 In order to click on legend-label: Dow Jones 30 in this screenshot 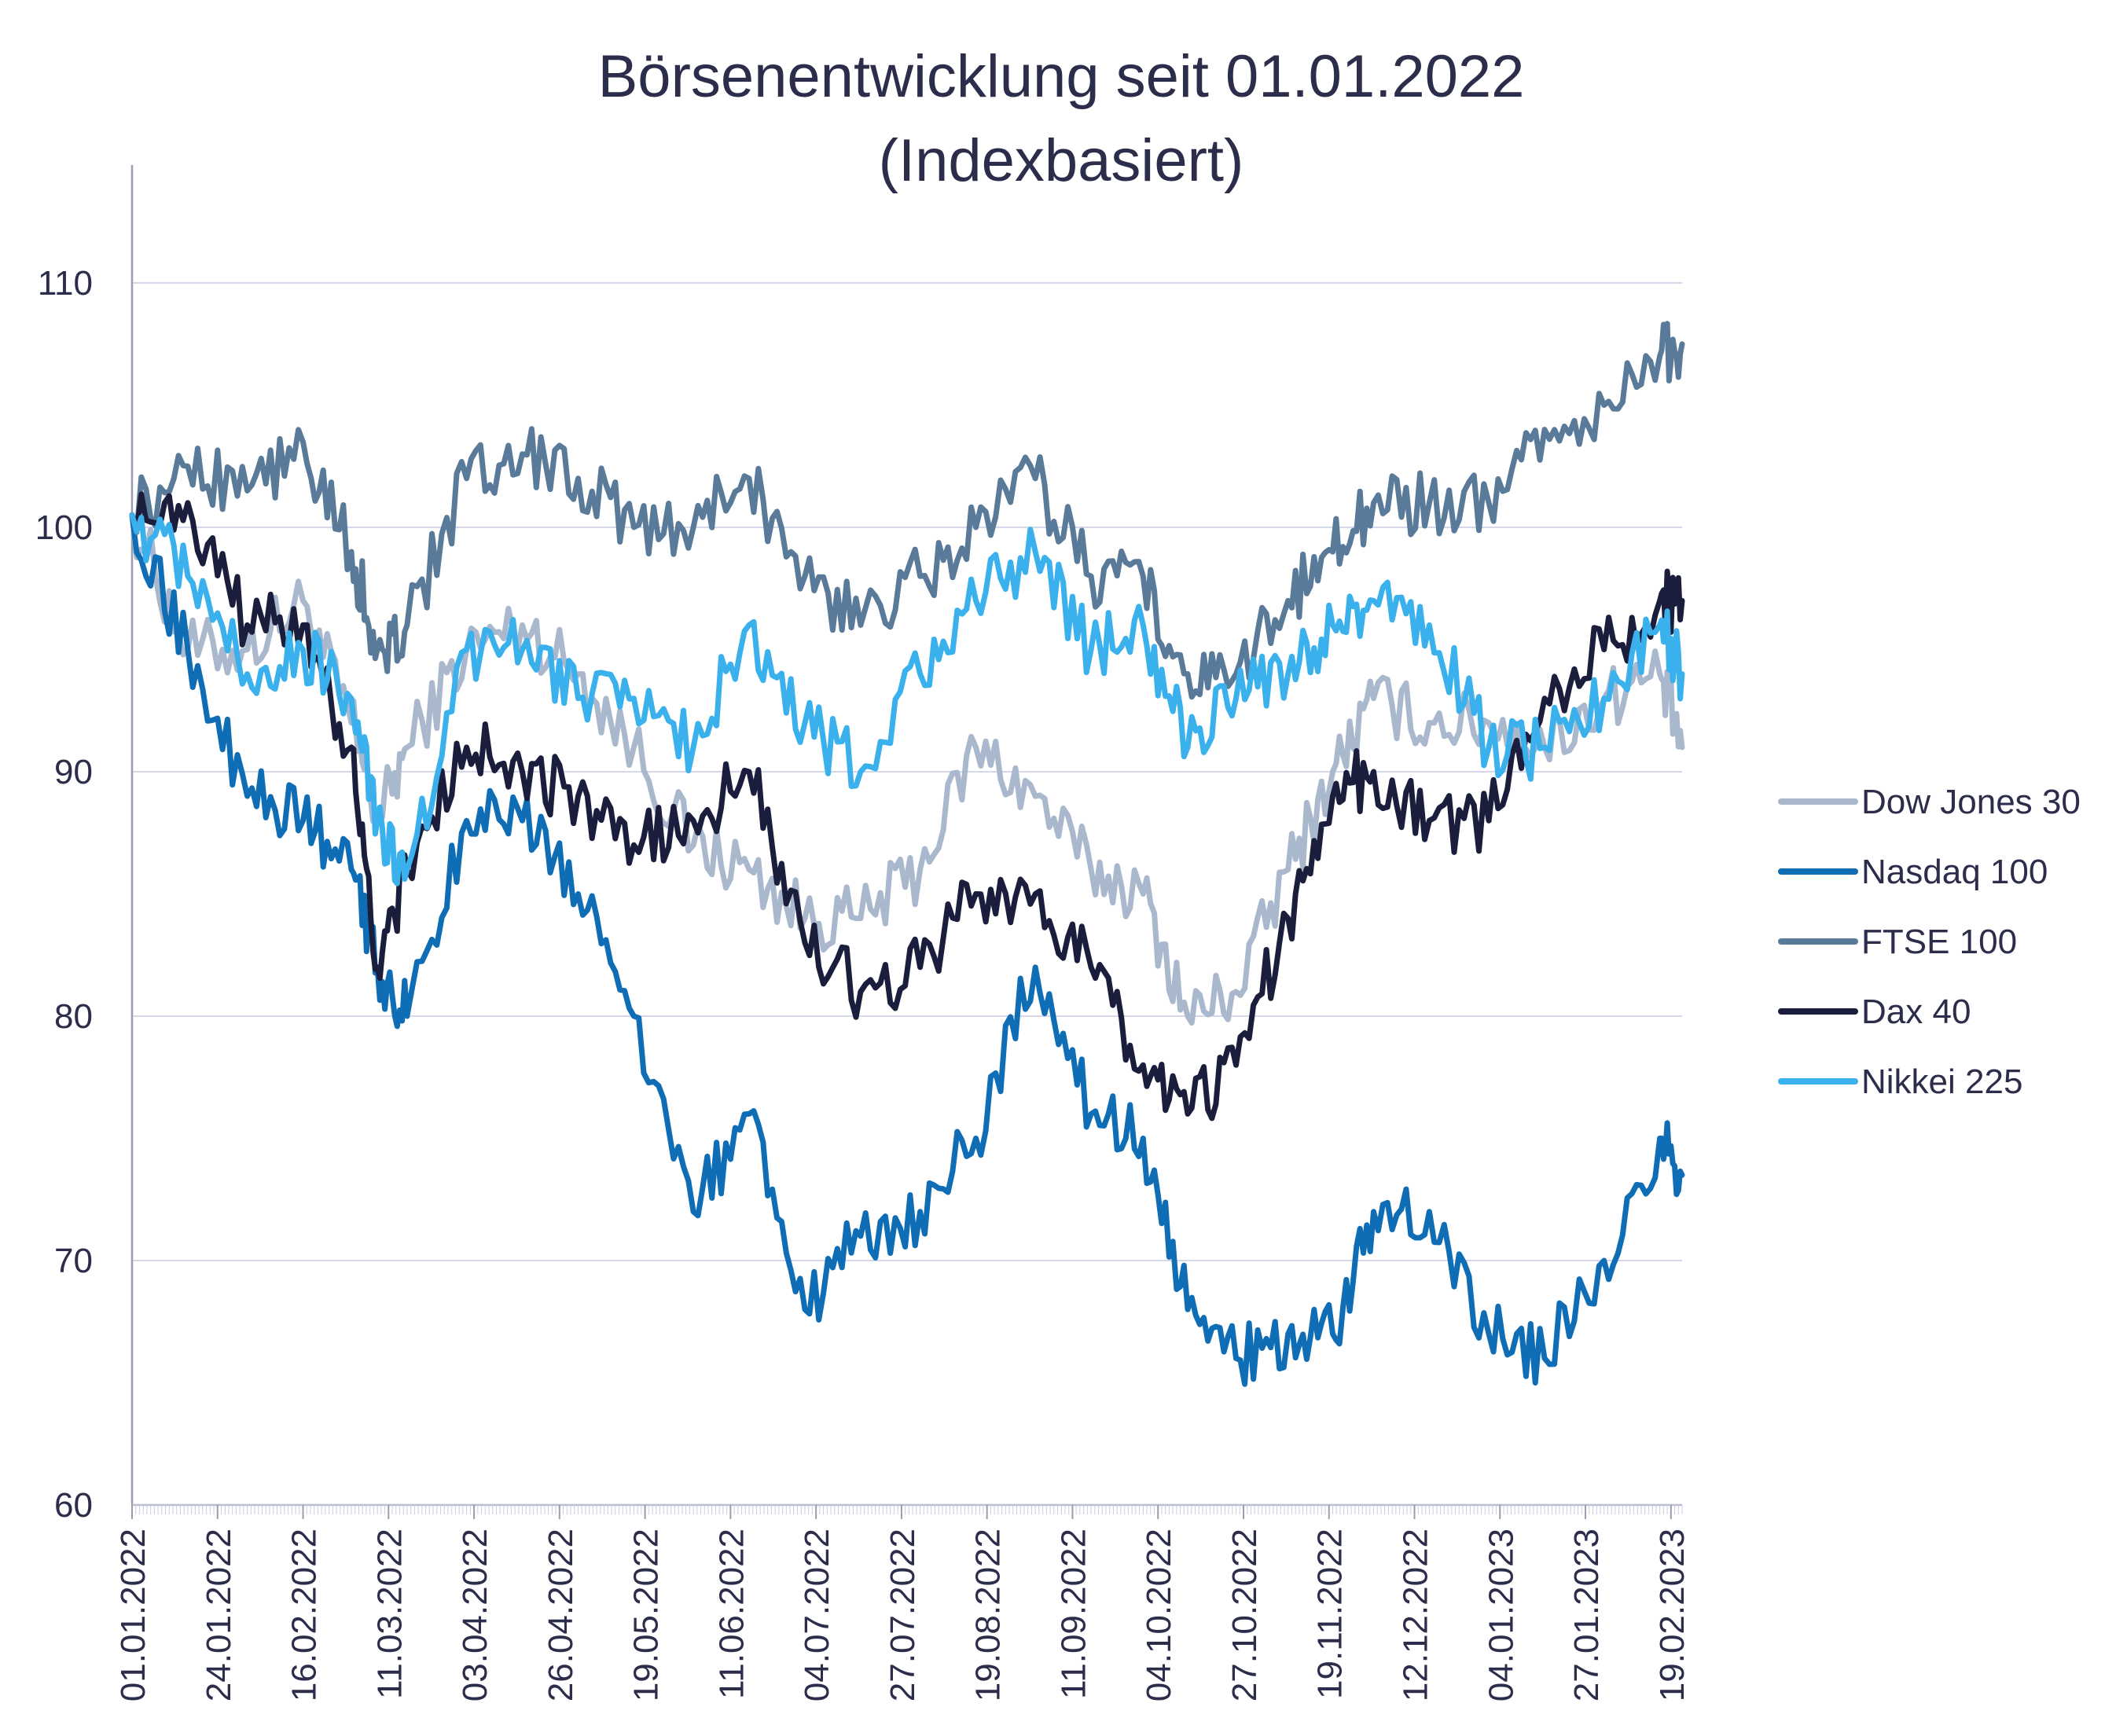, I will do `click(1971, 802)`.